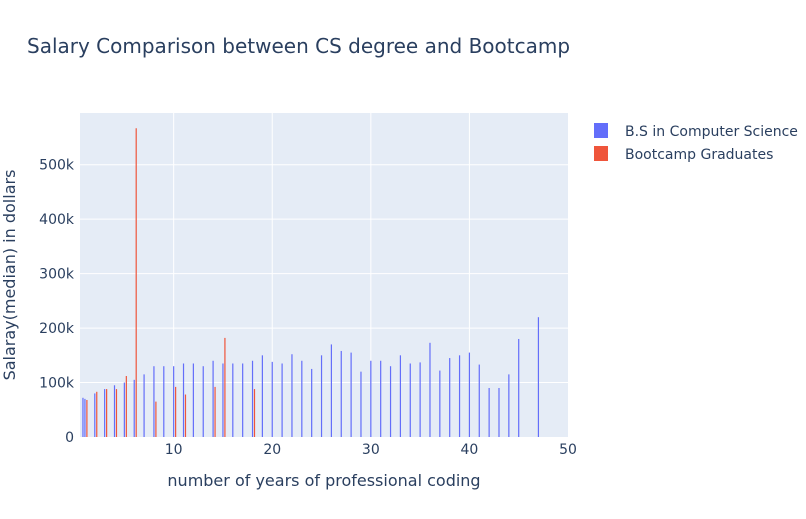  What do you see at coordinates (57, 220) in the screenshot?
I see `y-tick-label: 400k` at bounding box center [57, 220].